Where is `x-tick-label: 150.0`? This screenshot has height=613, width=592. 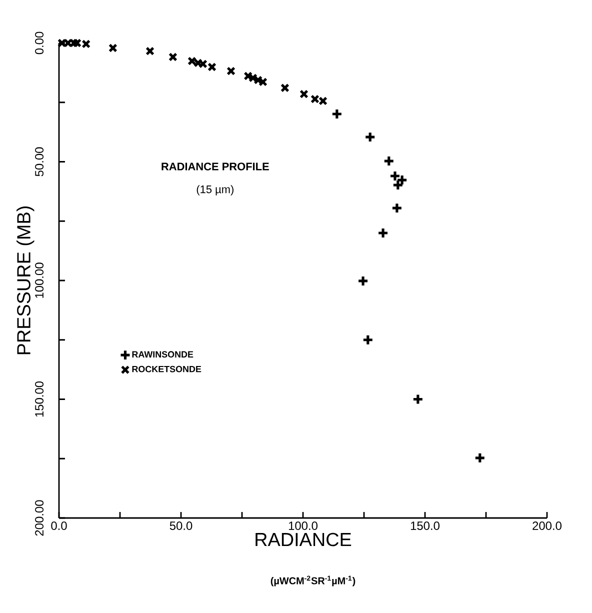
x-tick-label: 150.0 is located at coordinates (425, 526).